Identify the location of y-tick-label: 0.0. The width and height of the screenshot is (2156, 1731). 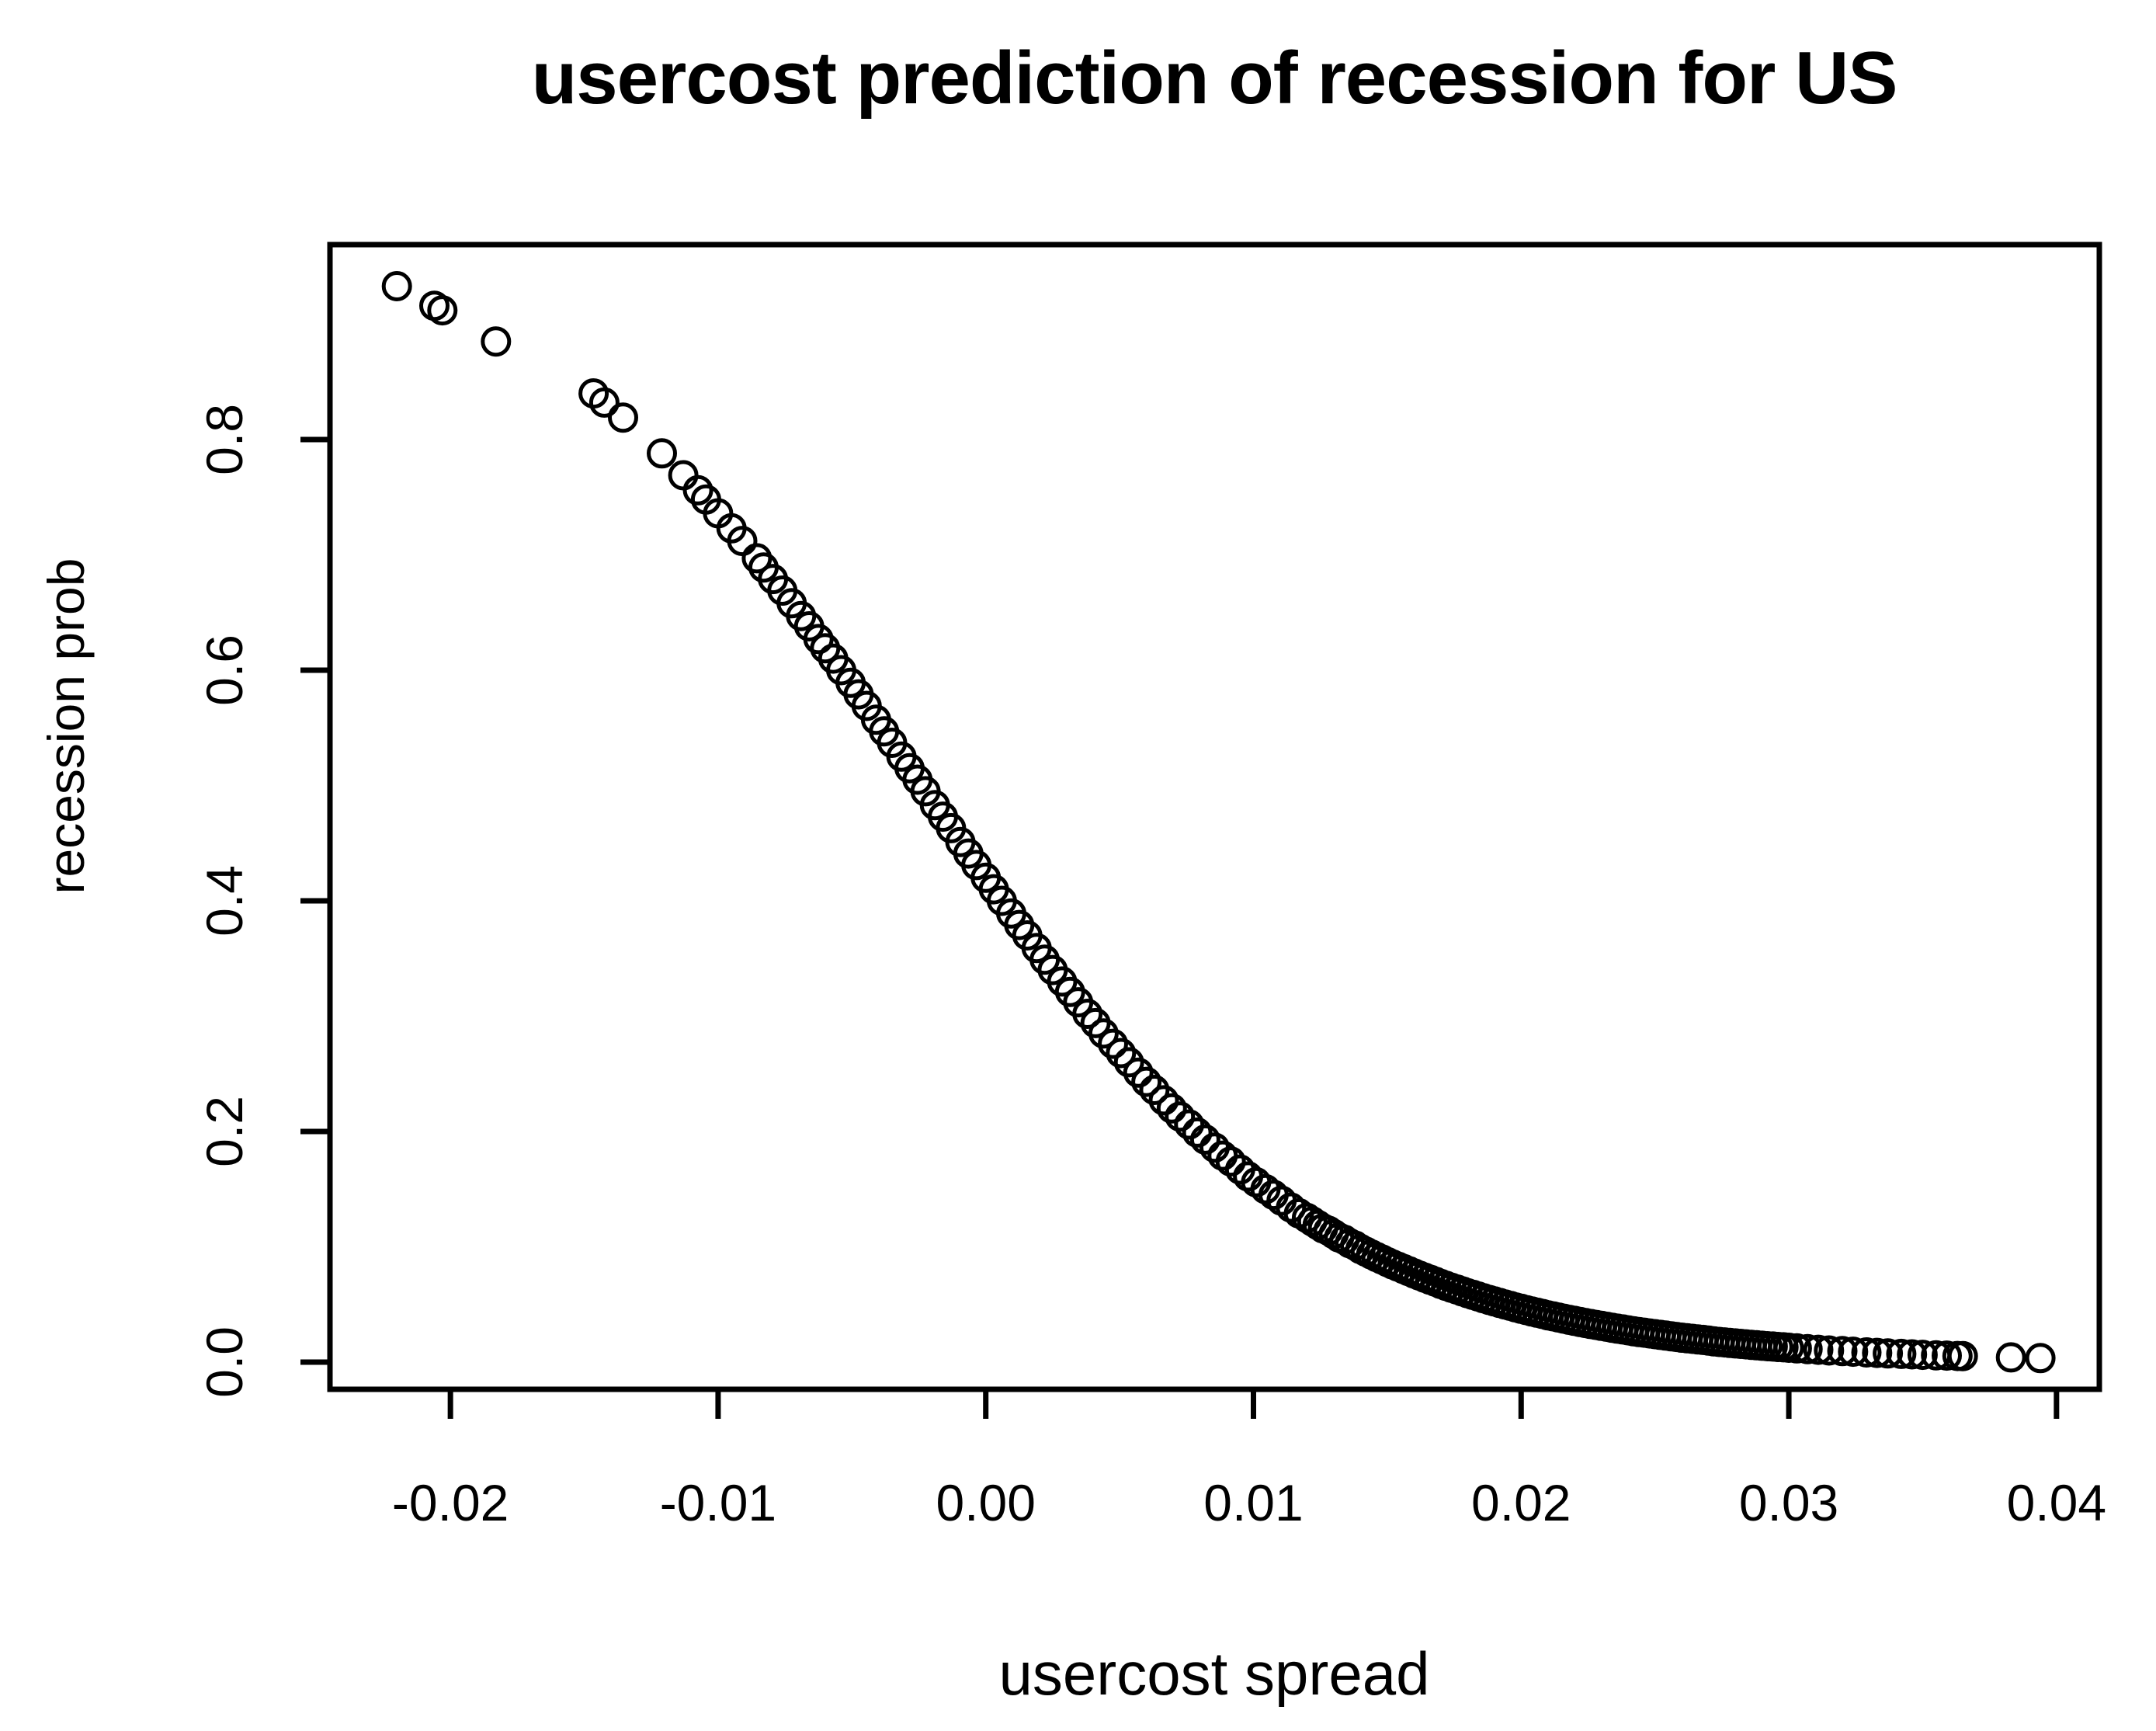
(225, 1362).